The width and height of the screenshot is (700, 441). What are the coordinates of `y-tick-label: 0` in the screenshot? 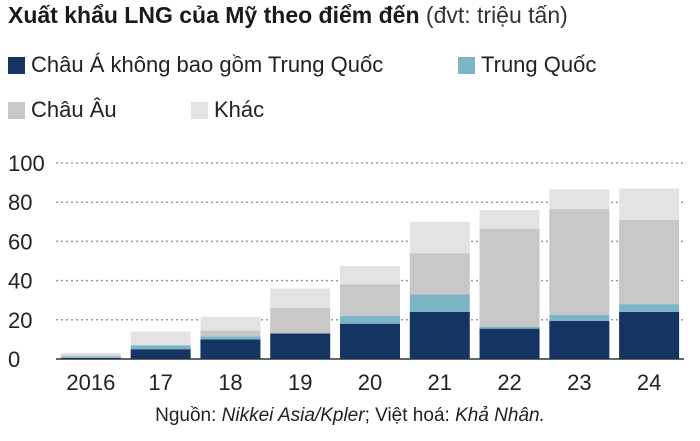 It's located at (14, 359).